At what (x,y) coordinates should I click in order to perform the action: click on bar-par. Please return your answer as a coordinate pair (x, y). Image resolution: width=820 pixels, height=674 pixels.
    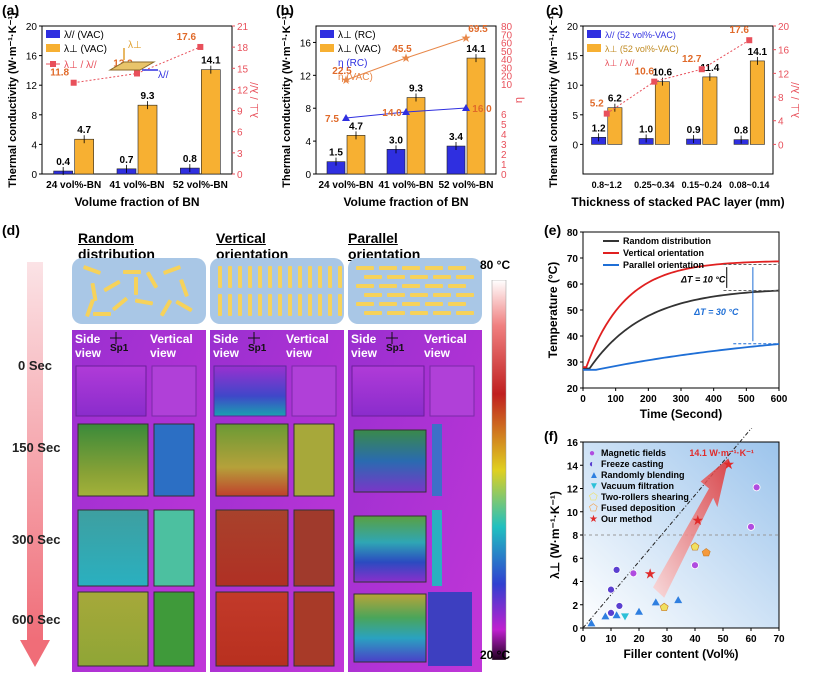
    Looking at the image, I should click on (456, 160).